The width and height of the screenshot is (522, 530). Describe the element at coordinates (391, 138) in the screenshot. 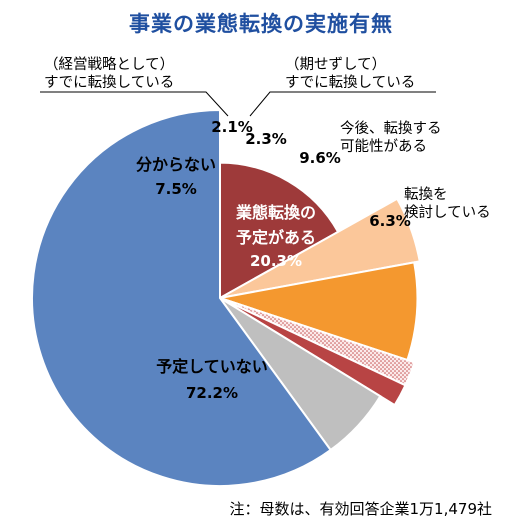

I see `callout-kongo: 今後、転換する 可能性がある` at that location.